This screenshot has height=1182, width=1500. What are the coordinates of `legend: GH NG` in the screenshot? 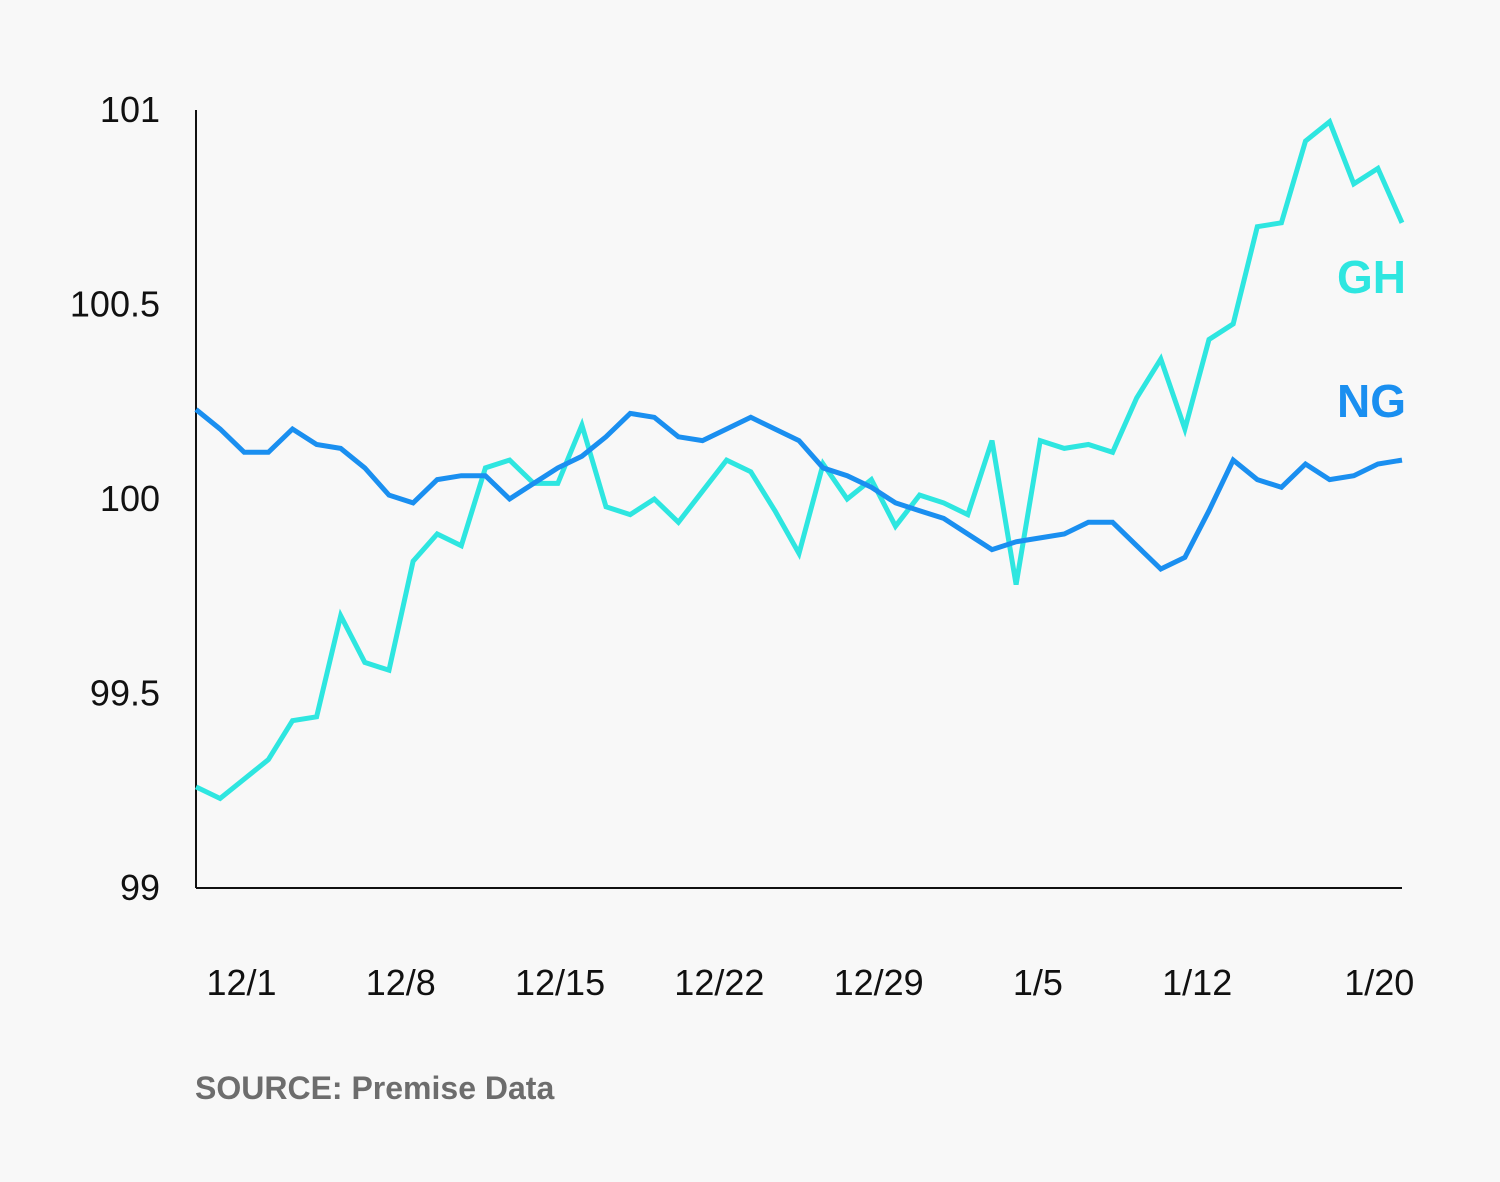 It's located at (1371, 339).